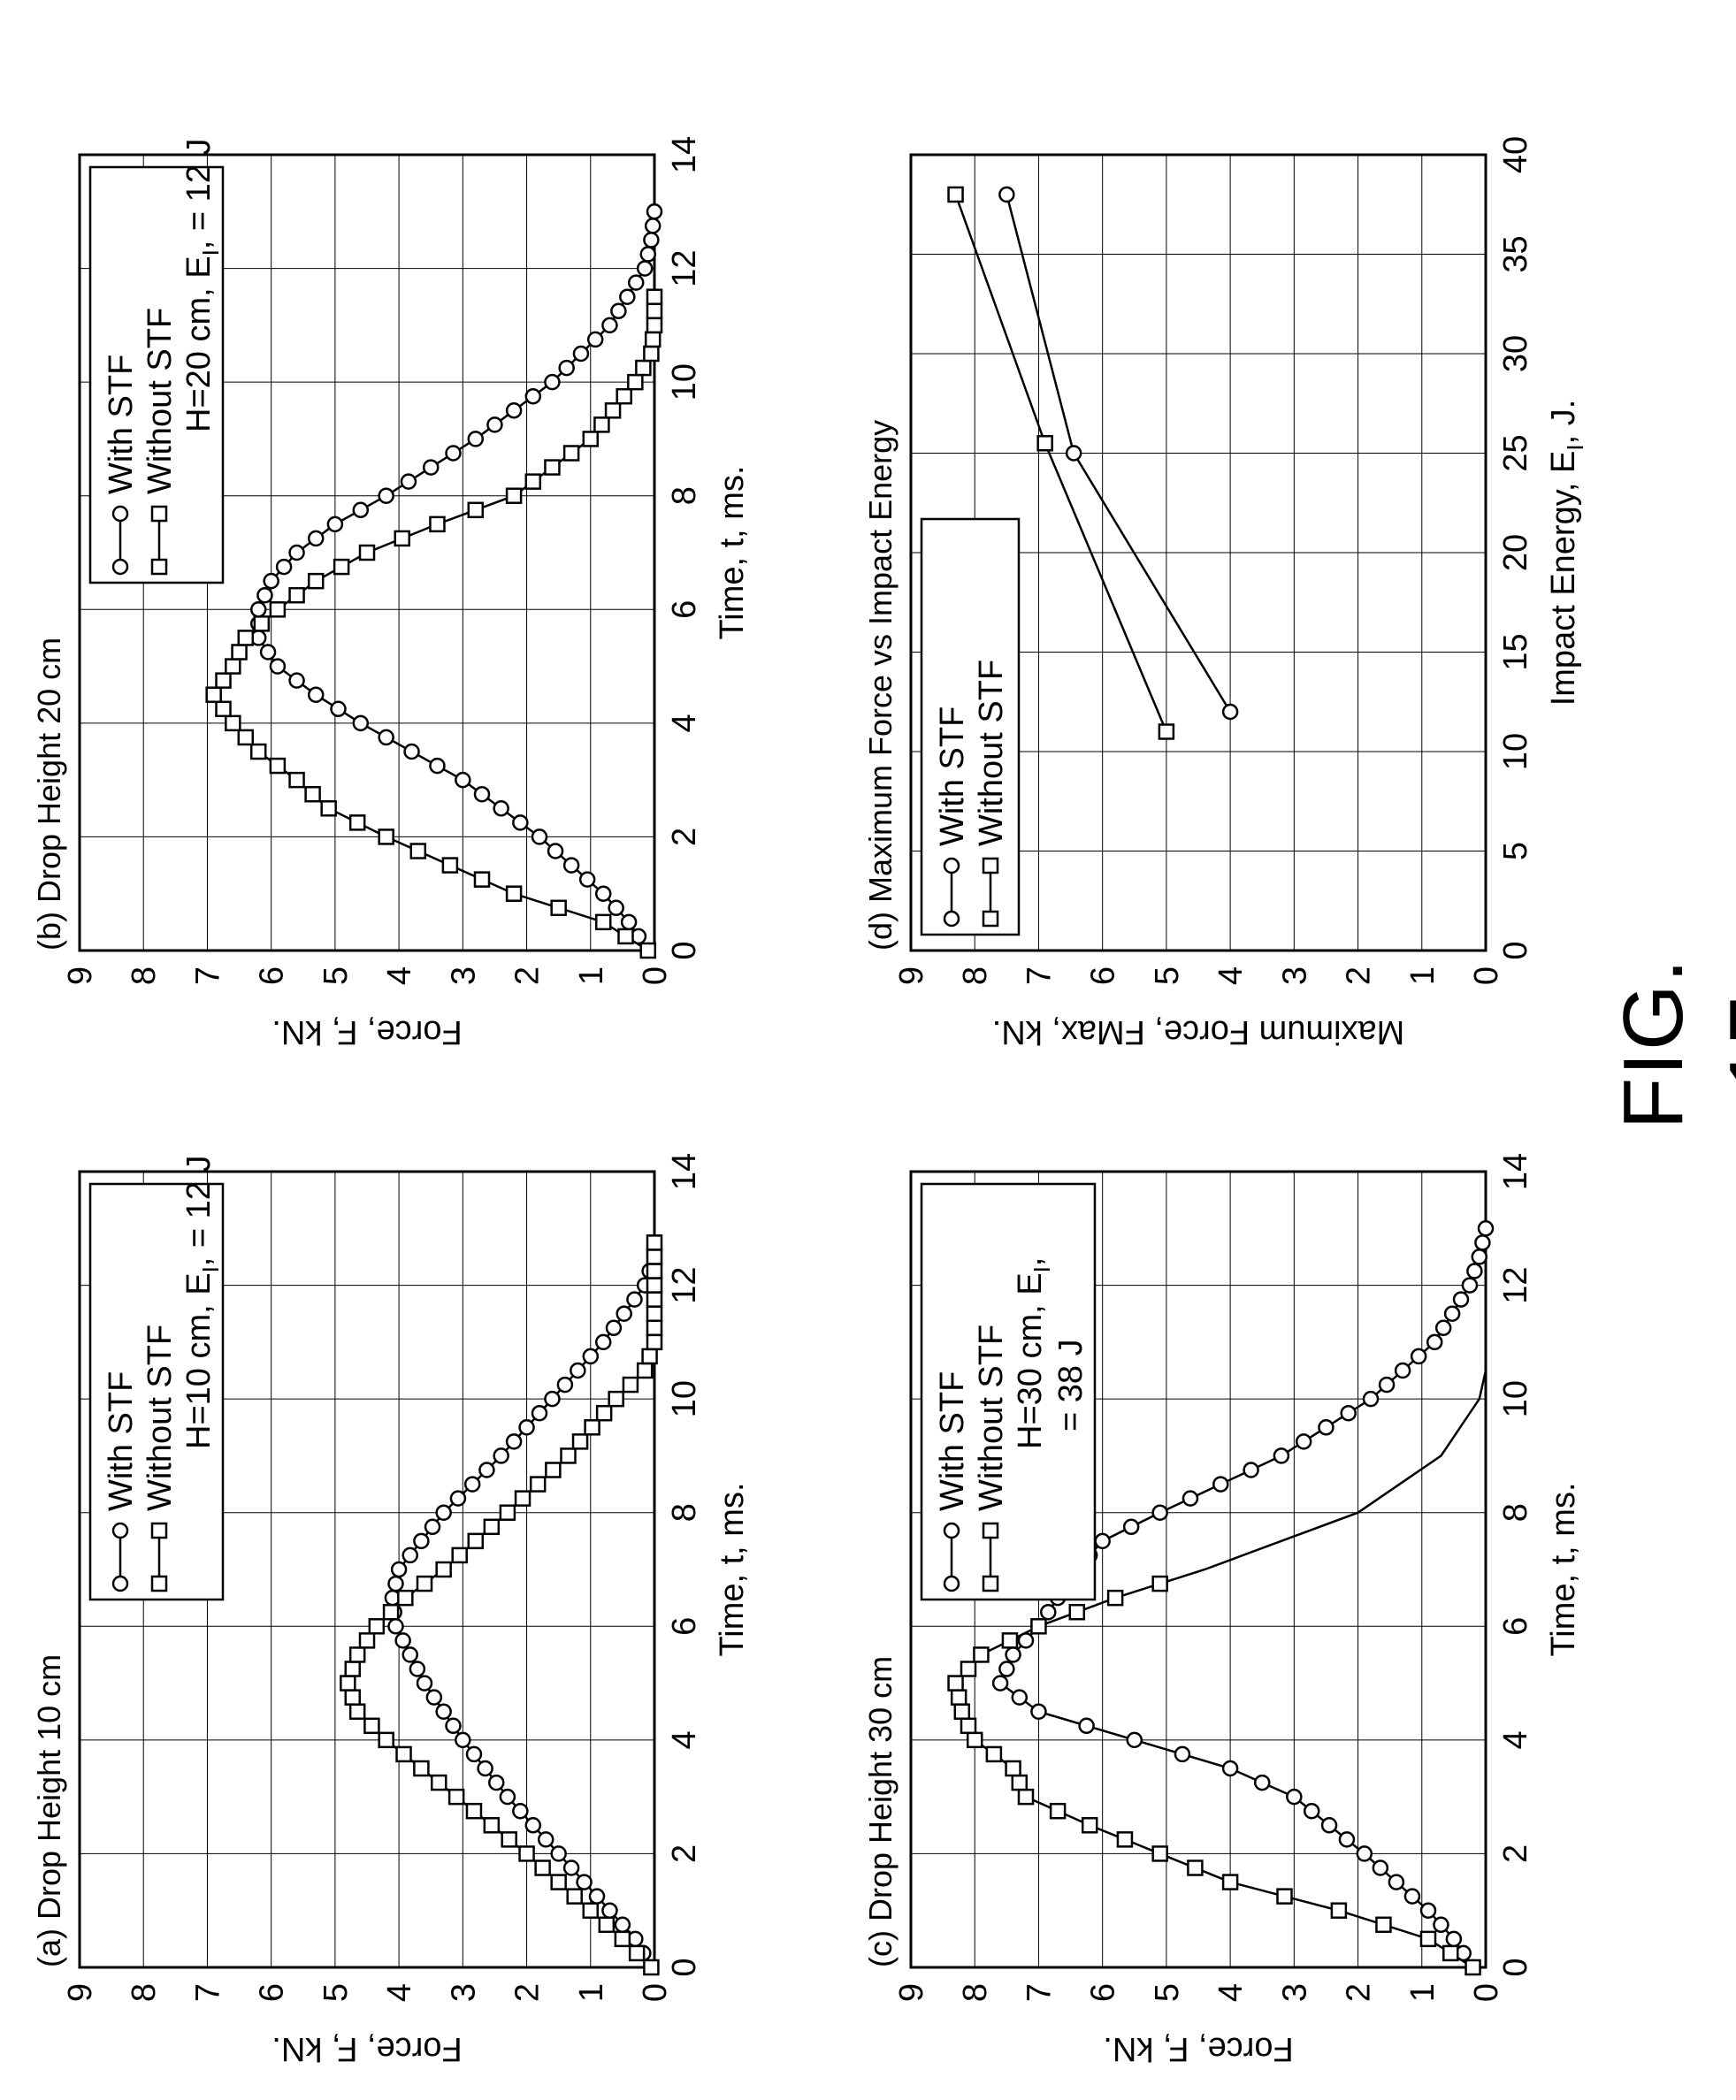  I want to click on series-circle, so click(456, 581).